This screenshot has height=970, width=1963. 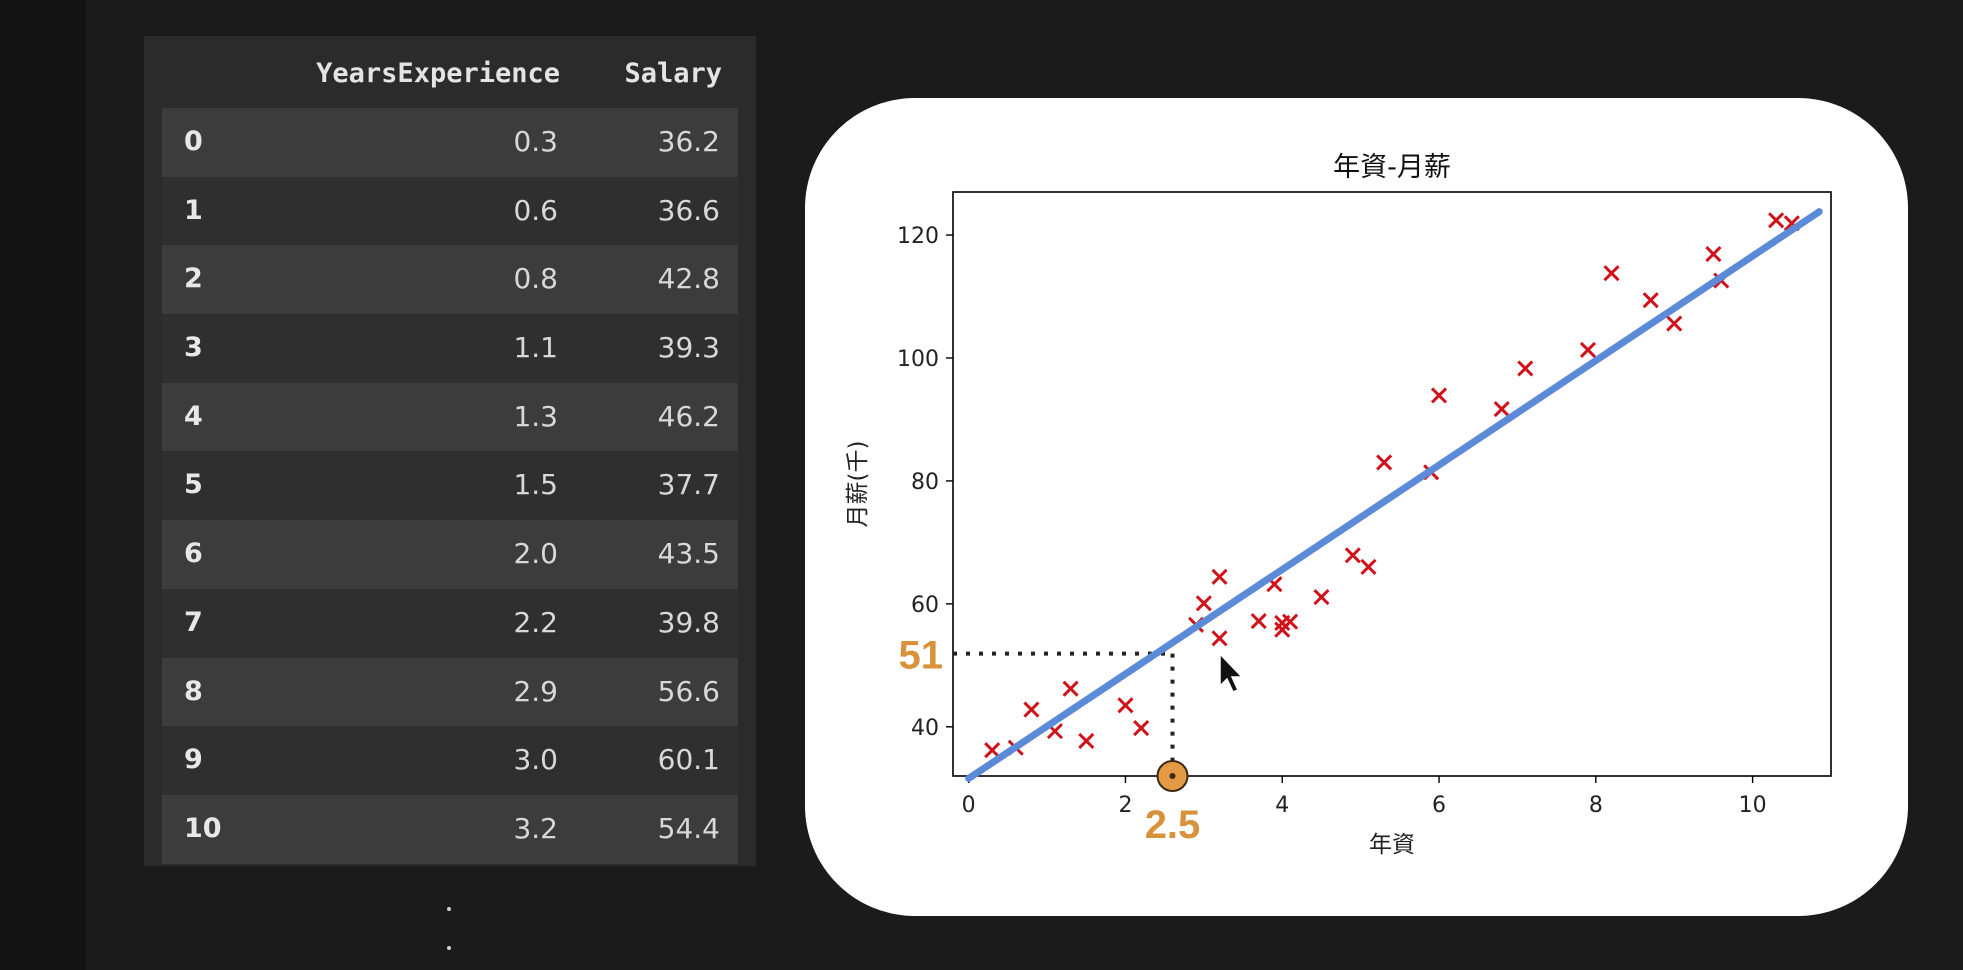 What do you see at coordinates (688, 141) in the screenshot?
I see `salary-cell: 36.2` at bounding box center [688, 141].